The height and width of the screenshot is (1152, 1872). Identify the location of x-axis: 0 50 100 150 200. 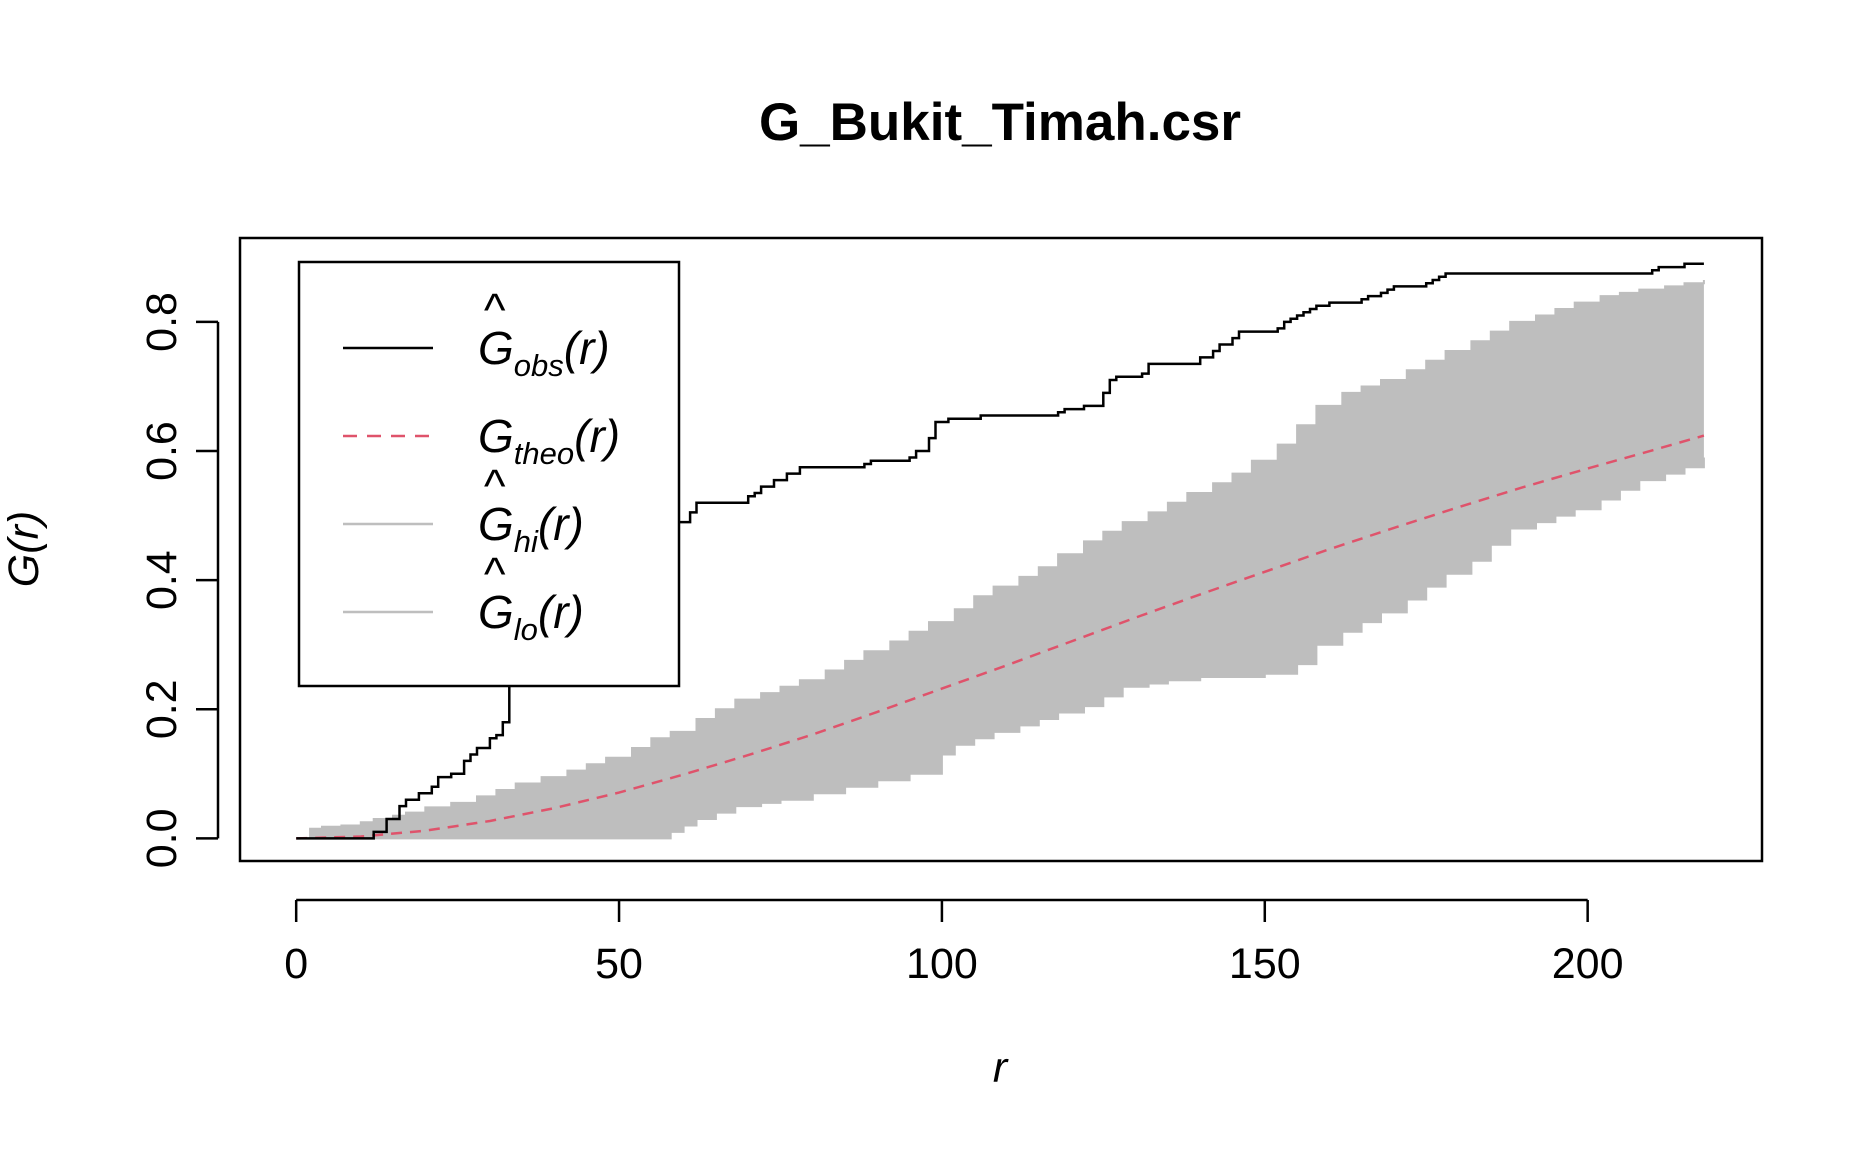
(954, 943).